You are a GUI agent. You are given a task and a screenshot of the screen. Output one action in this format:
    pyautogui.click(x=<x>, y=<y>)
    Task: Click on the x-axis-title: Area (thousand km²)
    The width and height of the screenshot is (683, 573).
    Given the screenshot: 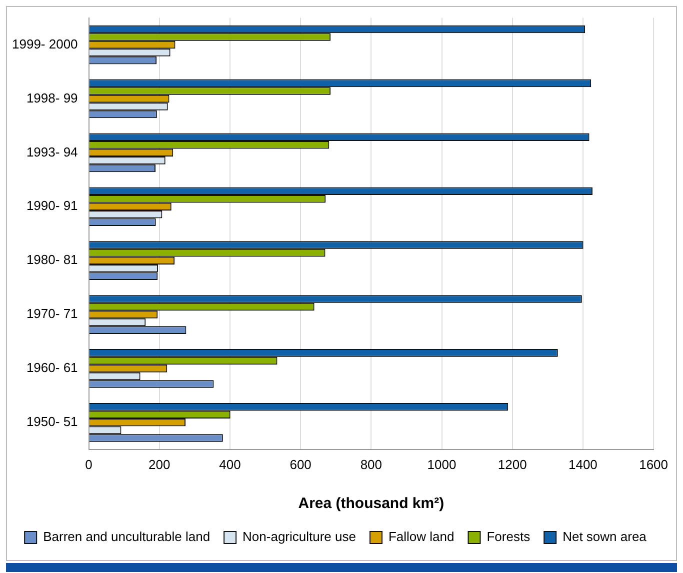 What is the action you would take?
    pyautogui.click(x=371, y=503)
    